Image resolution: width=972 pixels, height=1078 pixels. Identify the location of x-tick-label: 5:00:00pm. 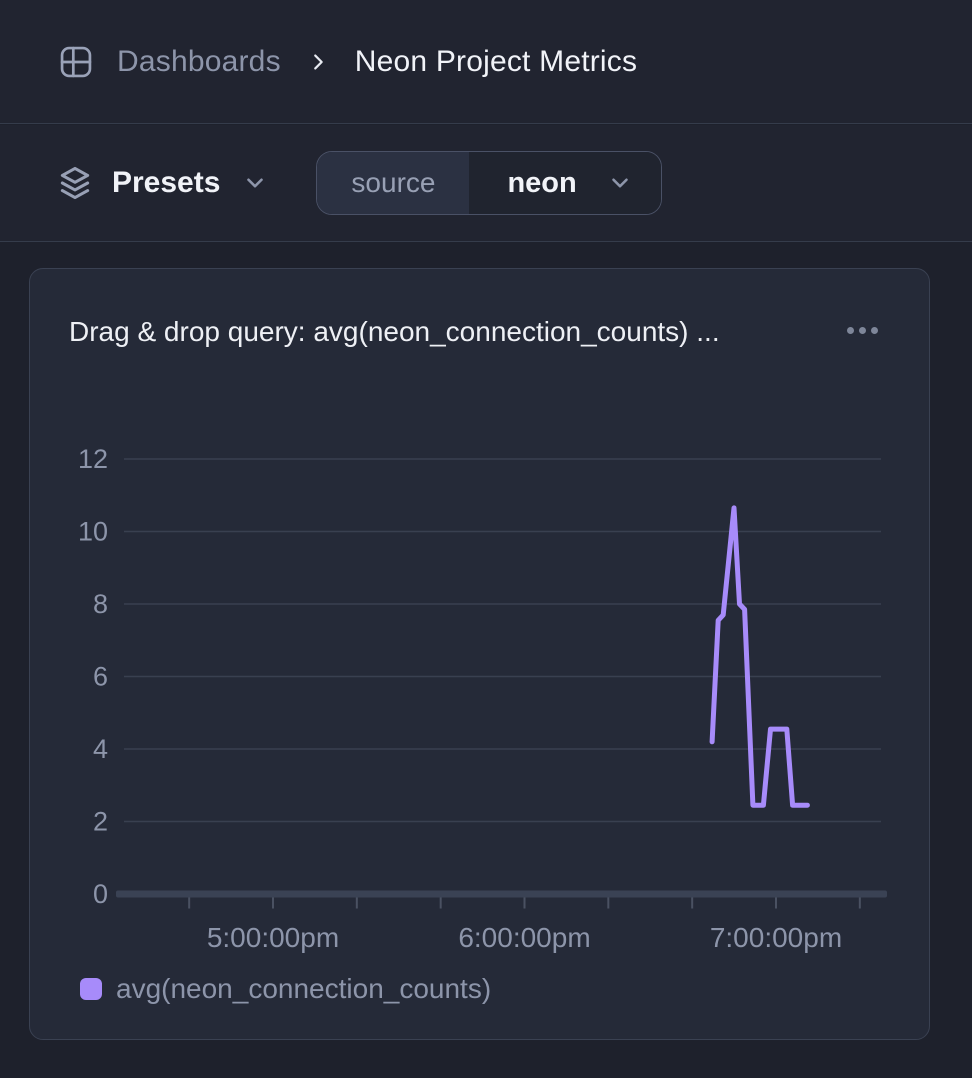
(273, 937).